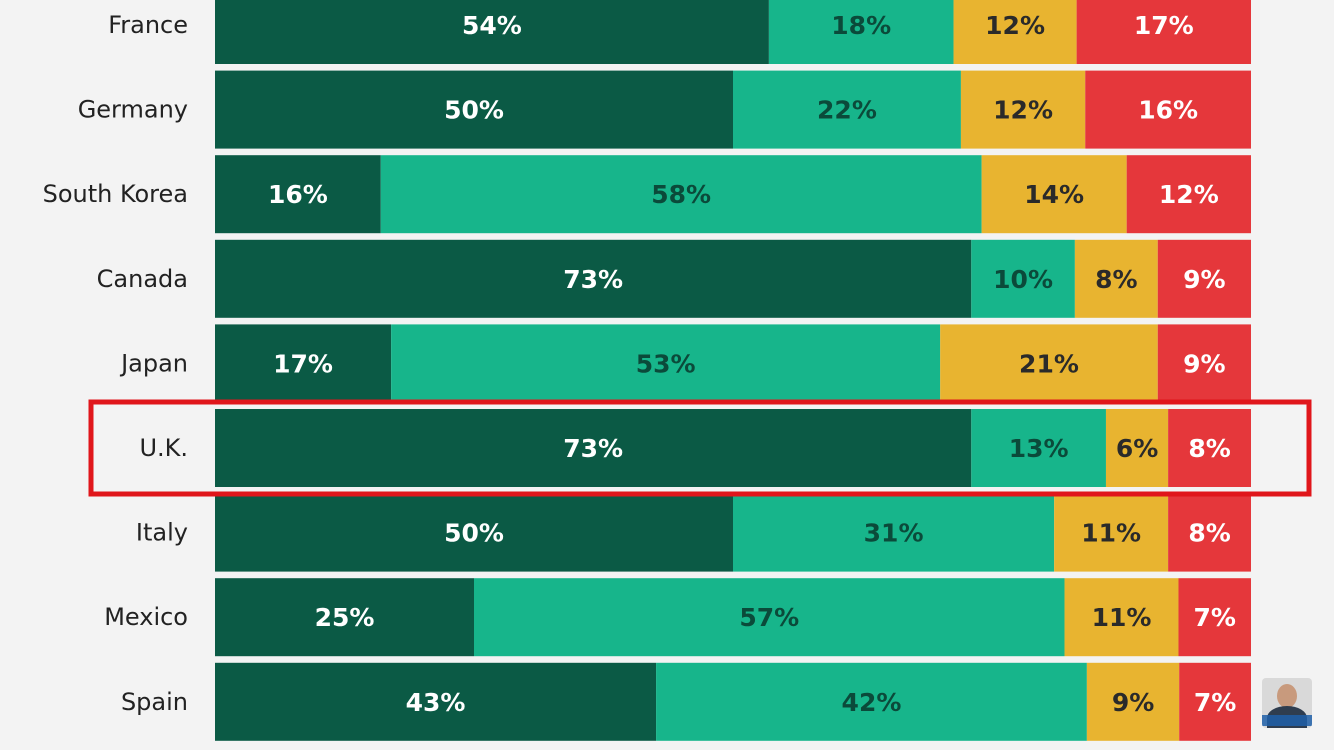 Image resolution: width=1334 pixels, height=750 pixels. I want to click on data-label: 25%, so click(345, 617).